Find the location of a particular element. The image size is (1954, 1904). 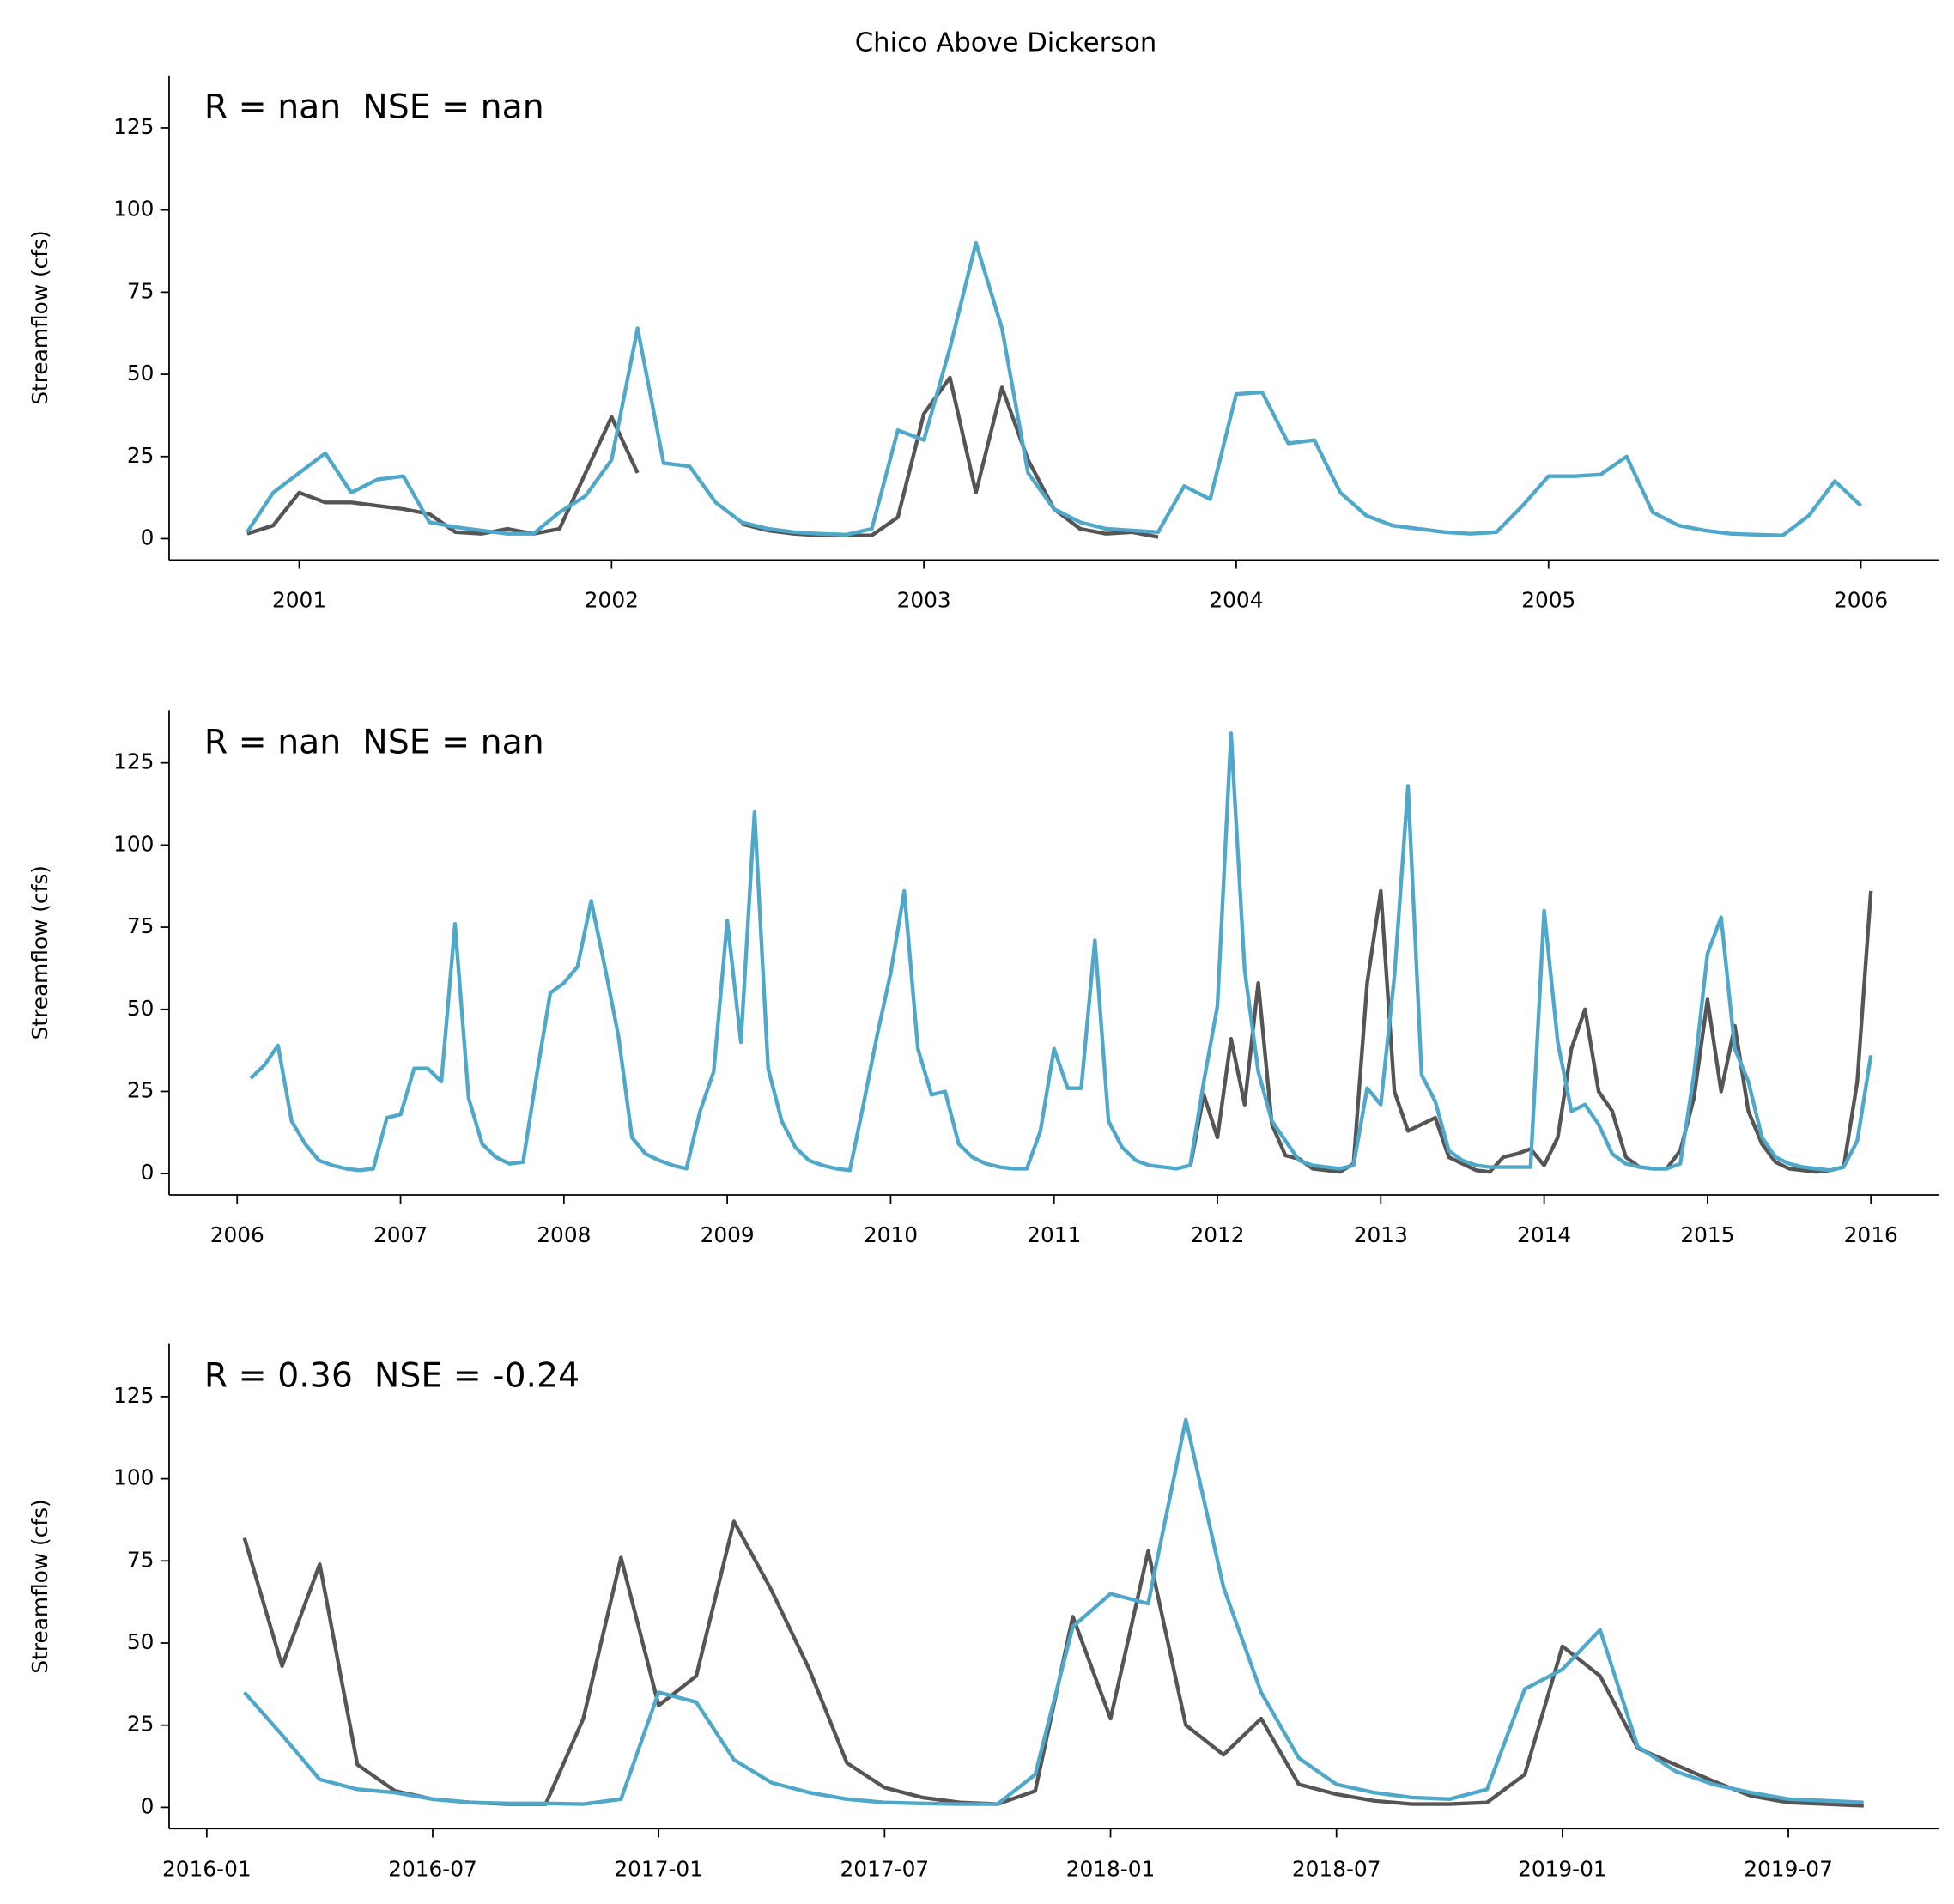

x-tick-label: 2002 is located at coordinates (612, 600).